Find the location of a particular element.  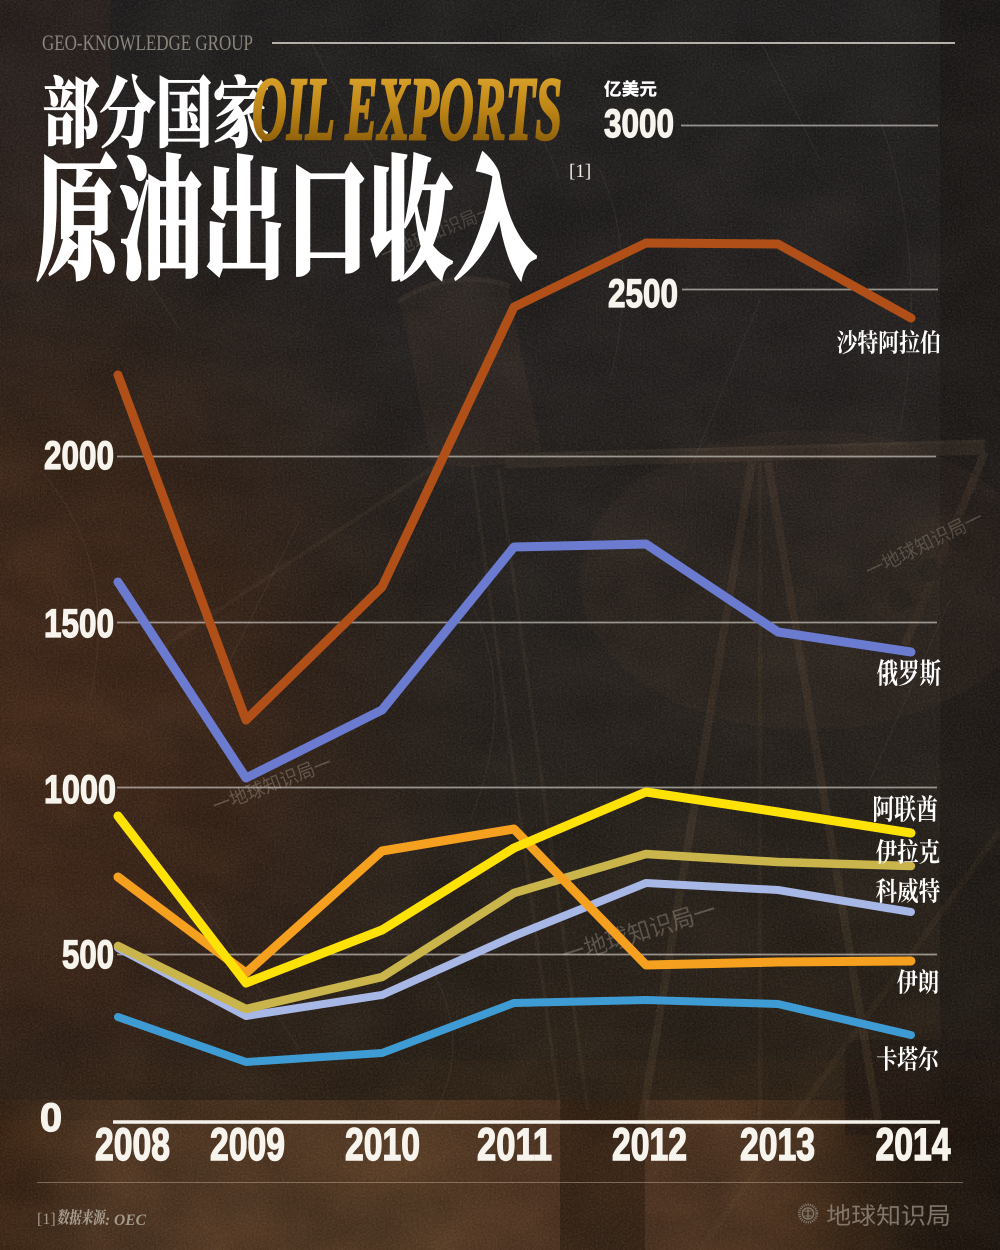

svg-text: GEO-KNOWLEDGE GROUP is located at coordinates (147, 42).